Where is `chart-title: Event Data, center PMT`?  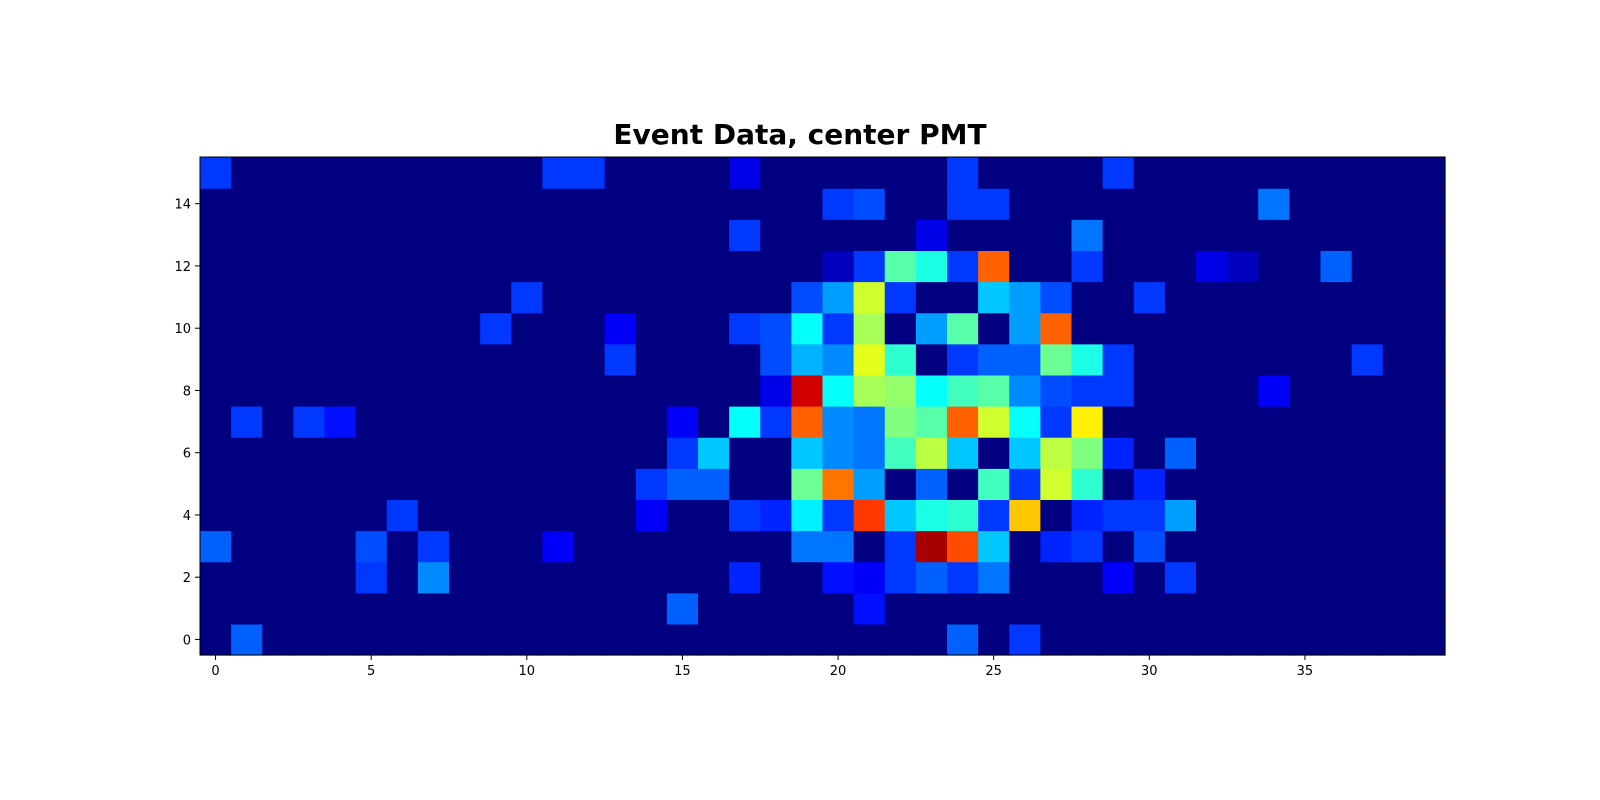
chart-title: Event Data, center PMT is located at coordinates (800, 134).